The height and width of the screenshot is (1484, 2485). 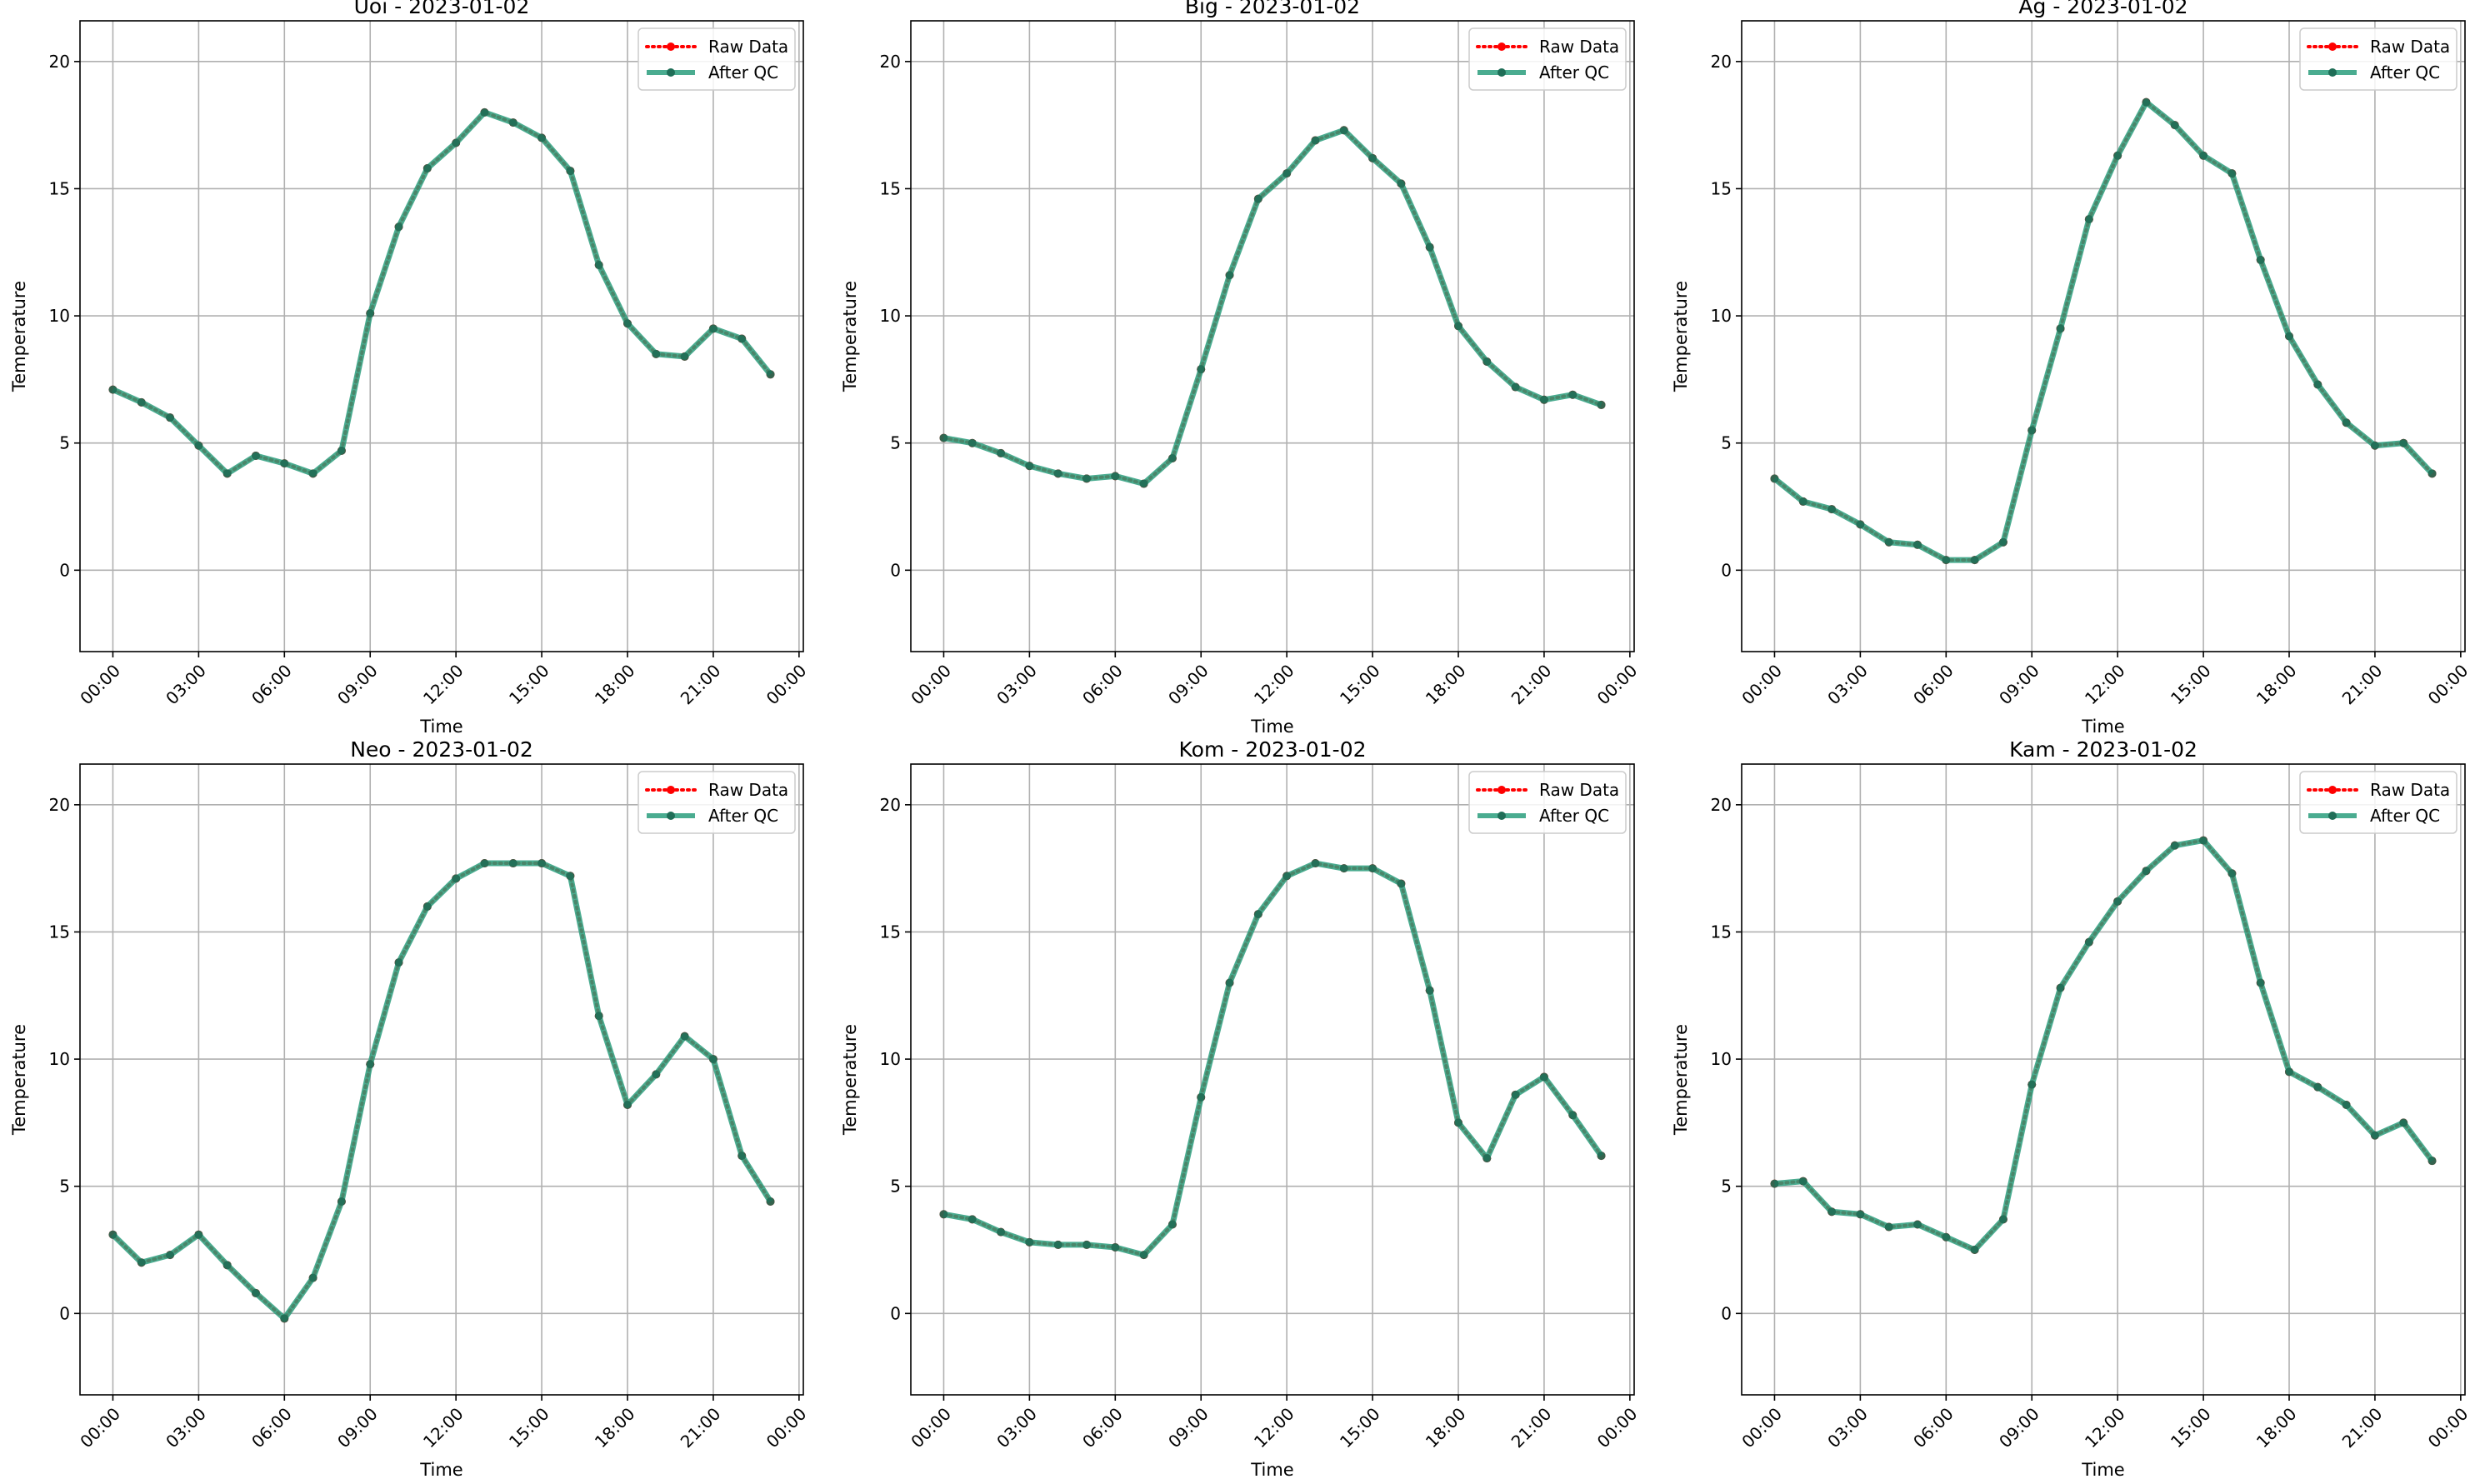 What do you see at coordinates (2103, 9) in the screenshot?
I see `subplot-title: Ag - 2023-01-02` at bounding box center [2103, 9].